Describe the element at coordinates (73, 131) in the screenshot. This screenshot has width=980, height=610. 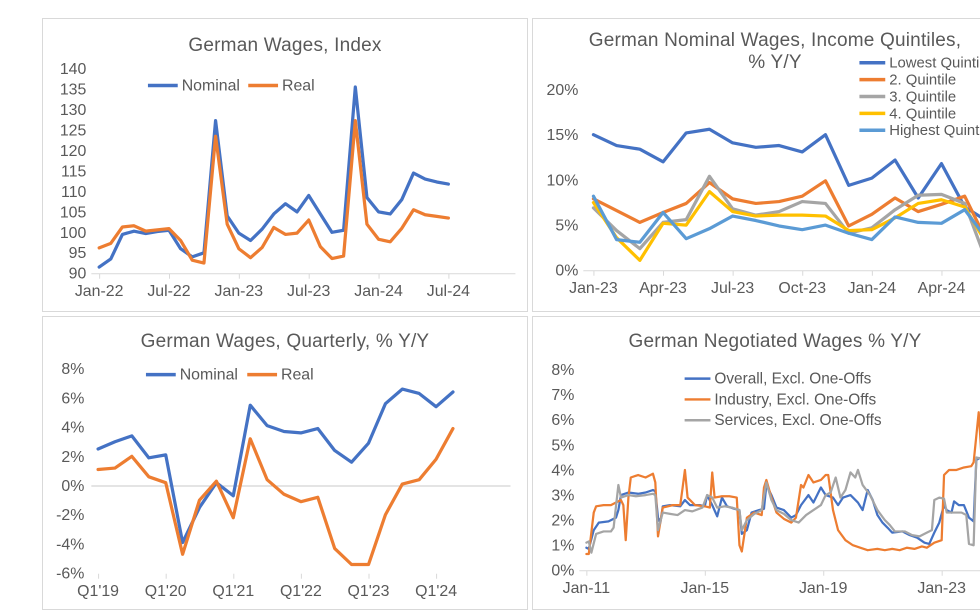
I see `y-tick-label: 125` at that location.